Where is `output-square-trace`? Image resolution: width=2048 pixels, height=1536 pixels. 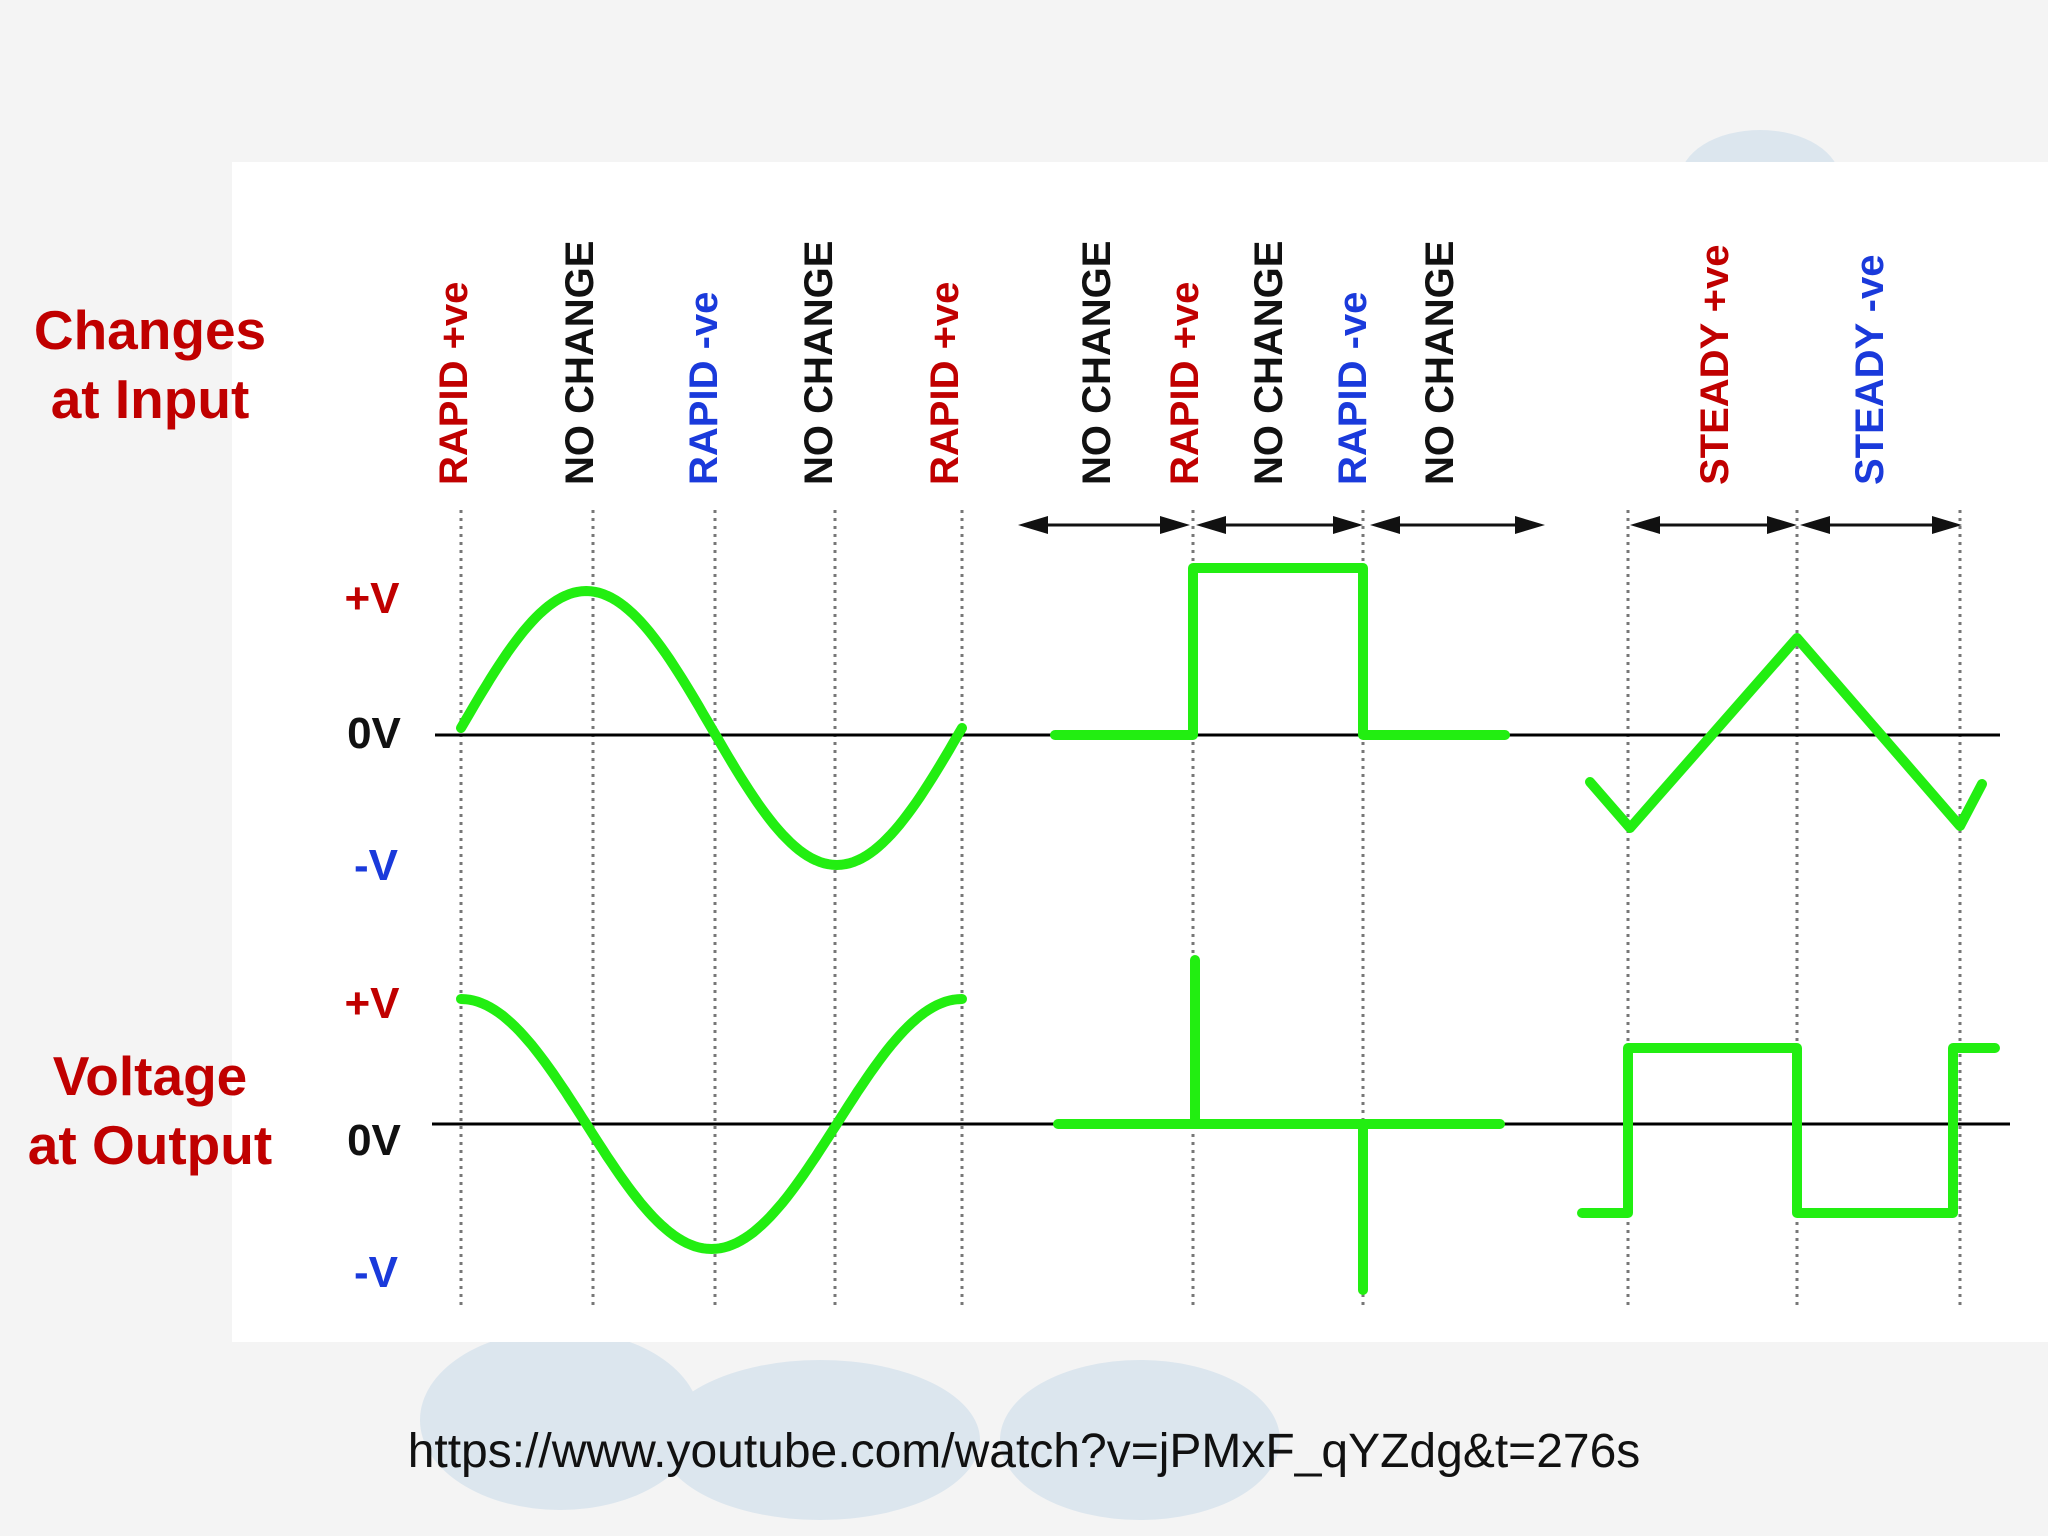
output-square-trace is located at coordinates (1788, 1130).